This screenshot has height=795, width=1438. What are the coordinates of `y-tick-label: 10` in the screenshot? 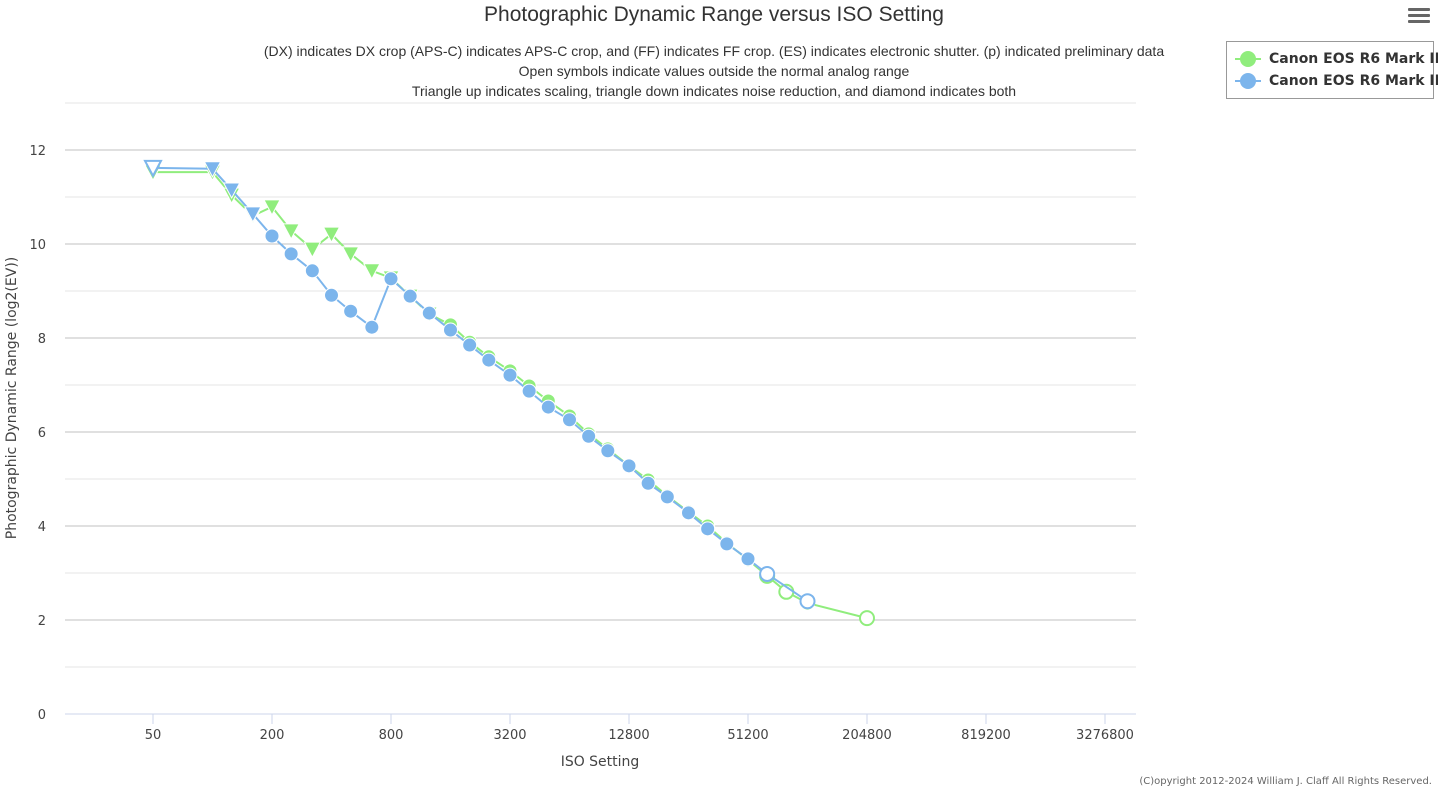 It's located at (37, 245).